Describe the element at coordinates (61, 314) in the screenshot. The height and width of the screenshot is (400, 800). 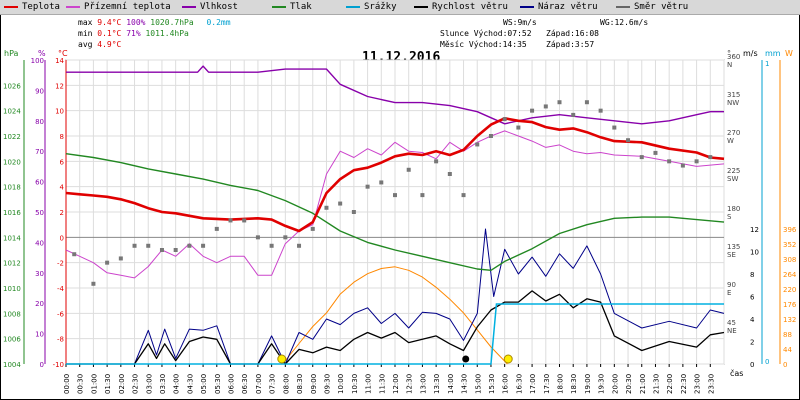
I see `temperature-tick-label: -6` at that location.